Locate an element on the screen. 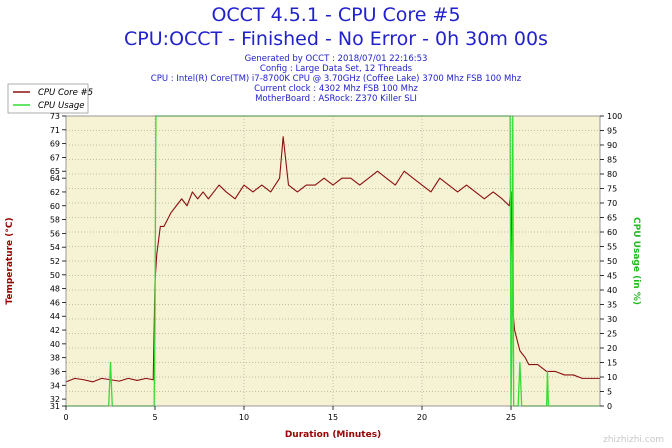 Image resolution: width=672 pixels, height=448 pixels. y-tick-label-right: 25 is located at coordinates (612, 334).